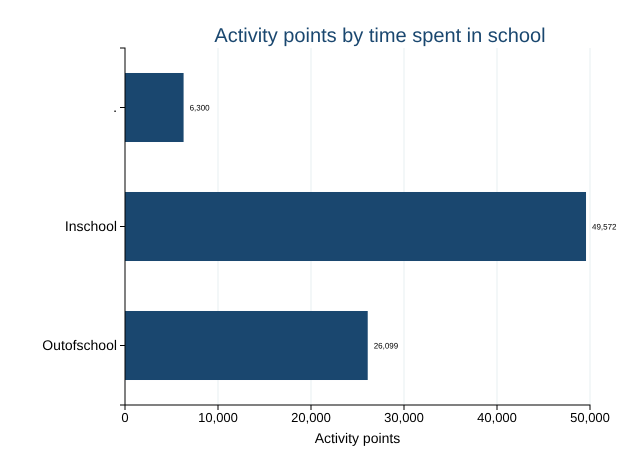  What do you see at coordinates (380, 36) in the screenshot?
I see `chart-title: Activity points by time spent in school` at bounding box center [380, 36].